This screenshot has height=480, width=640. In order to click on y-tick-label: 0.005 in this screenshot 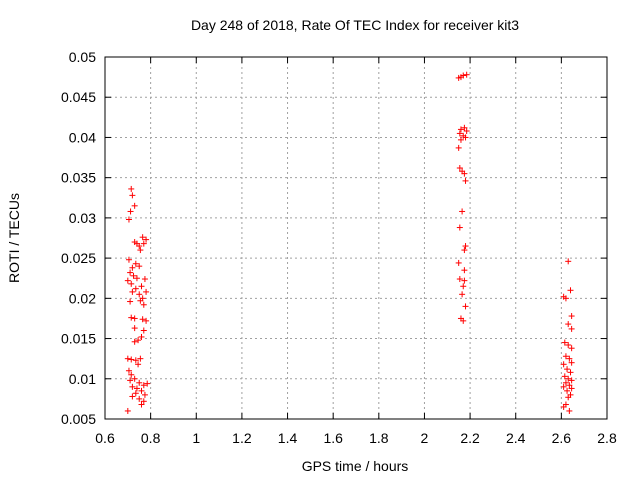, I will do `click(78, 419)`.